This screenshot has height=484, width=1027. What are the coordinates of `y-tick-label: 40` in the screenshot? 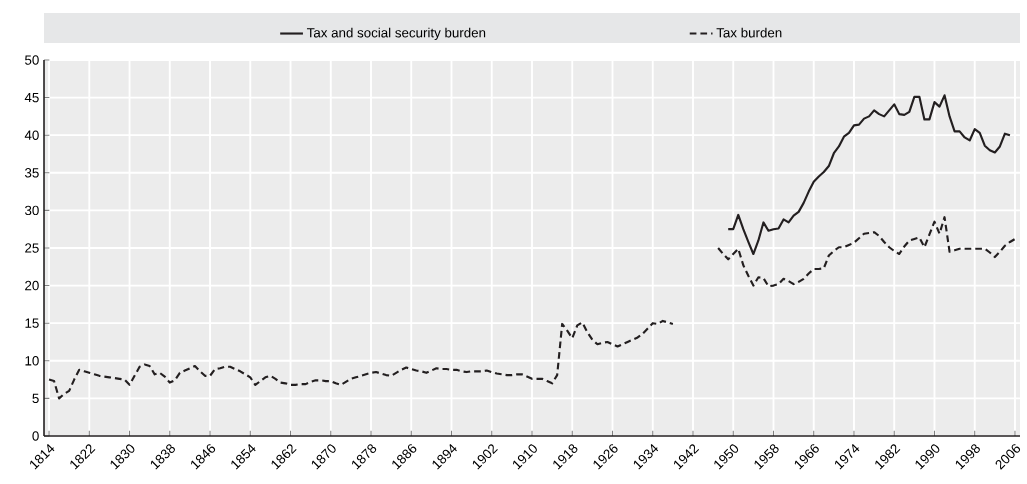 It's located at (31, 135).